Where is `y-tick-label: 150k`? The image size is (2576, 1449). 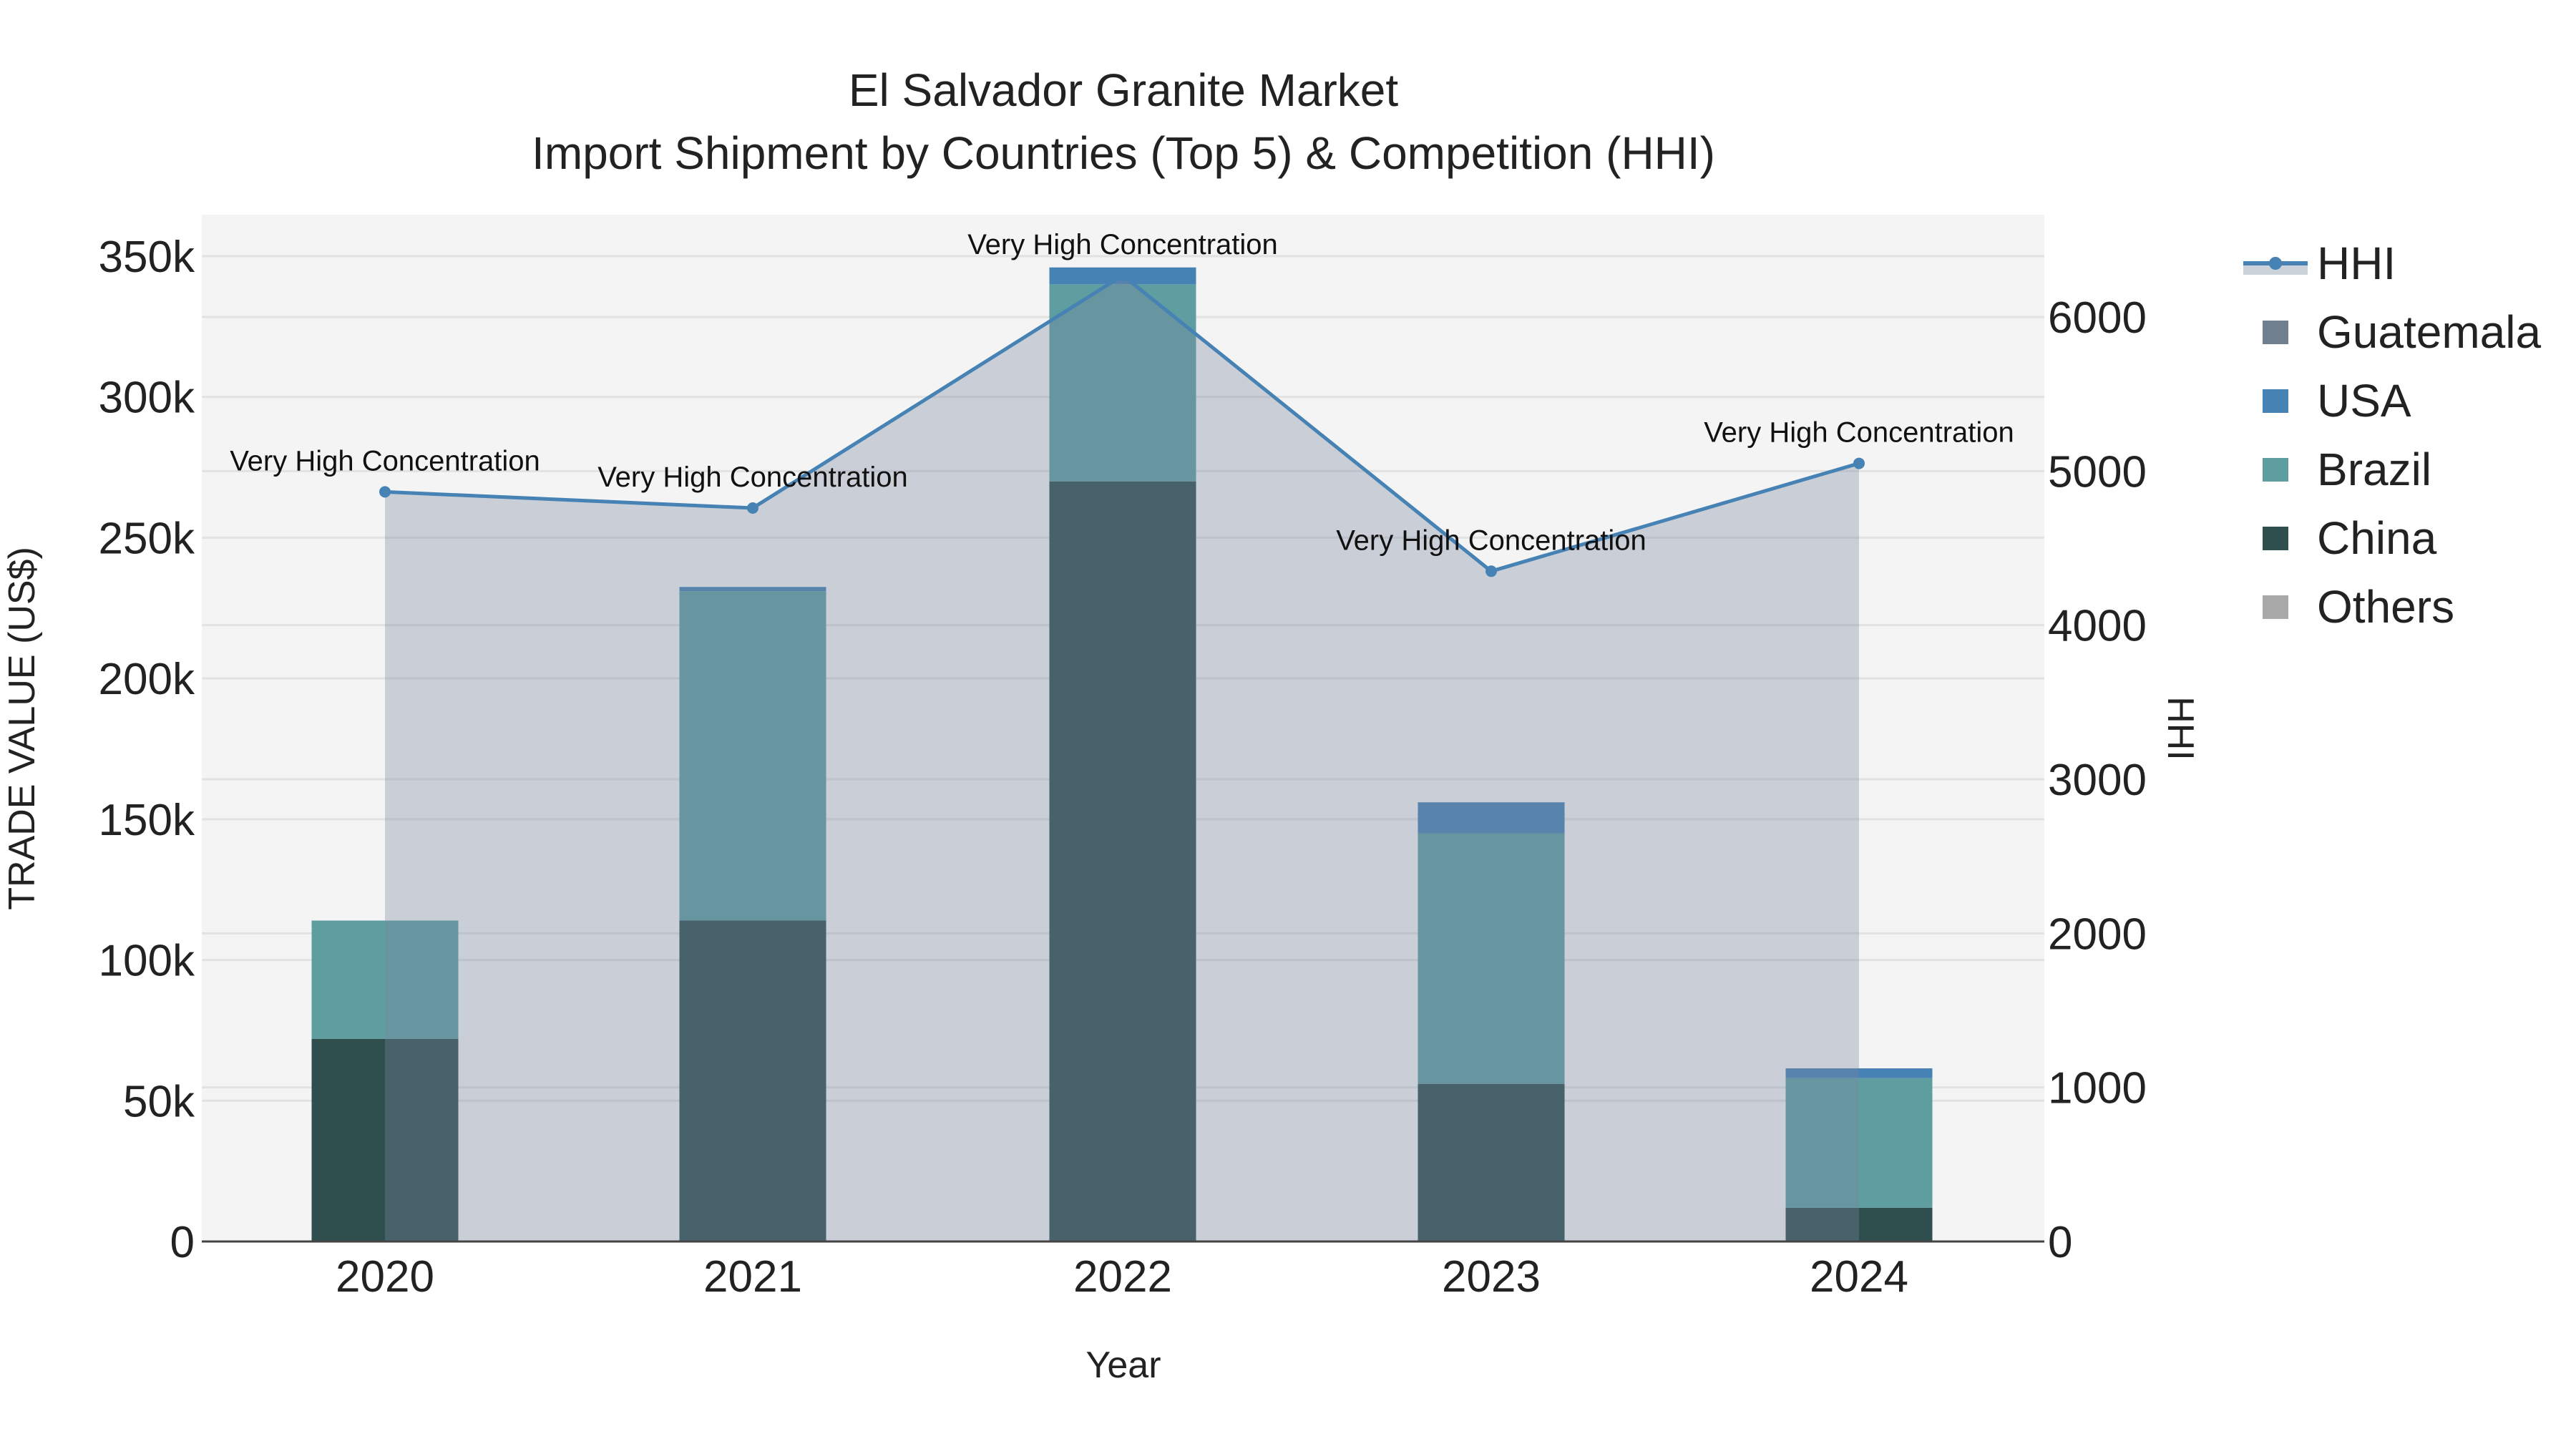
y-tick-label: 150k is located at coordinates (147, 820).